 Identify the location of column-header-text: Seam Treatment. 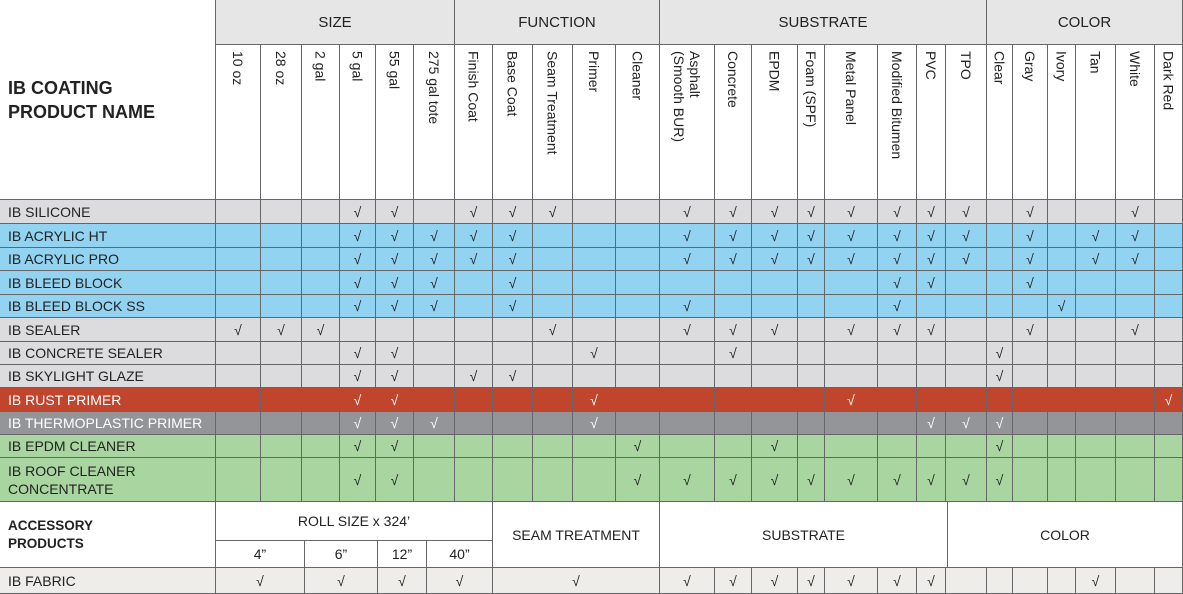
(552, 103).